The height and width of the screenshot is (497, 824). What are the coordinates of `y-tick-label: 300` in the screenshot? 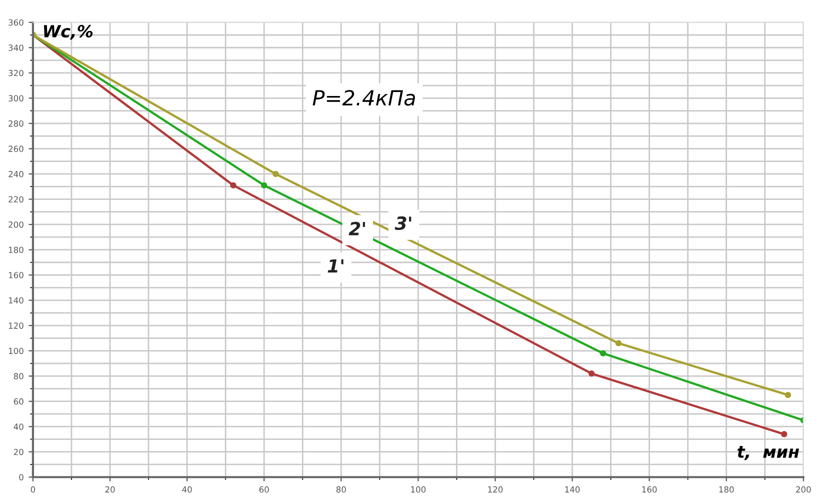 It's located at (16, 98).